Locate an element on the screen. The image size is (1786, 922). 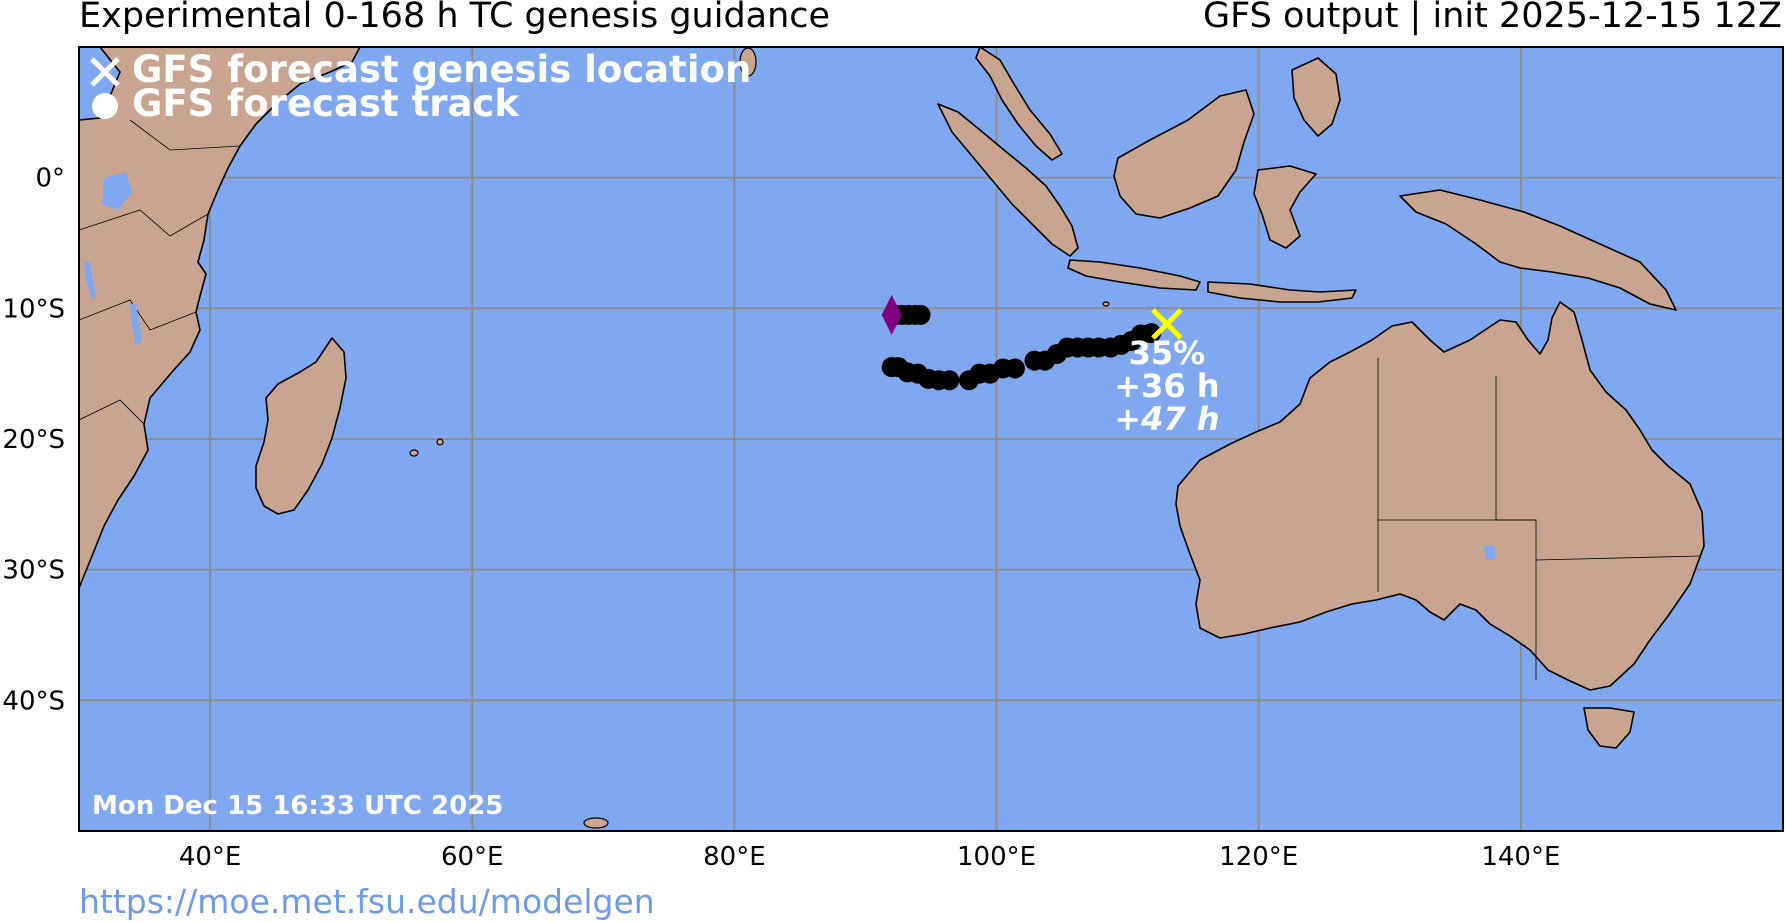
lake-victoria is located at coordinates (117, 191).